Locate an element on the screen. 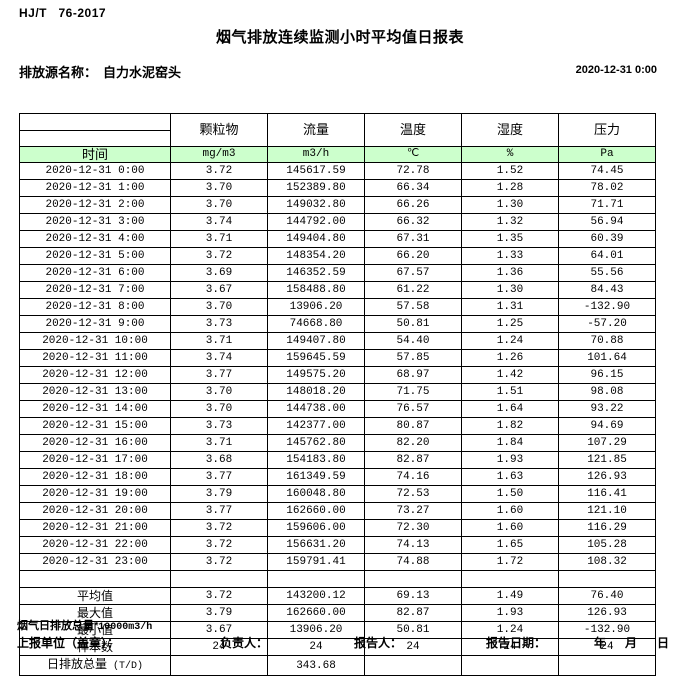  header-param-3: 湿度 is located at coordinates (510, 130).